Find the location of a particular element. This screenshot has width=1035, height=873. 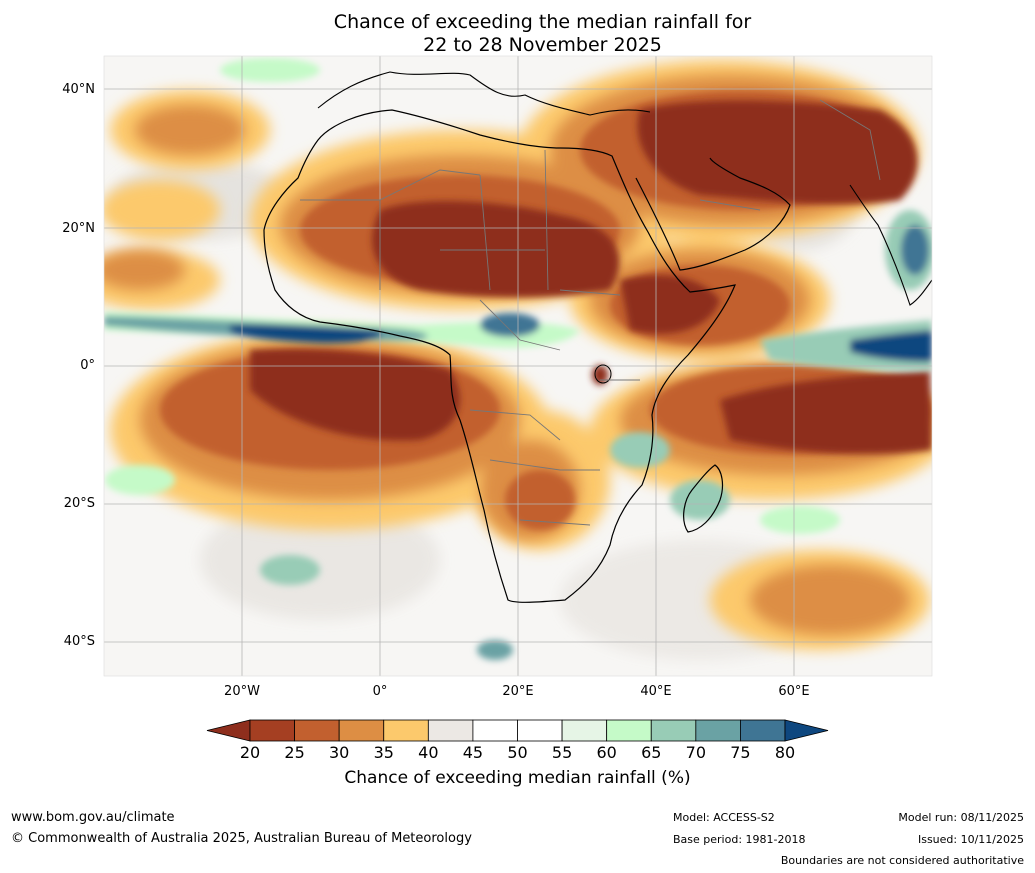

colorbar-tick-label: 45 is located at coordinates (473, 752).